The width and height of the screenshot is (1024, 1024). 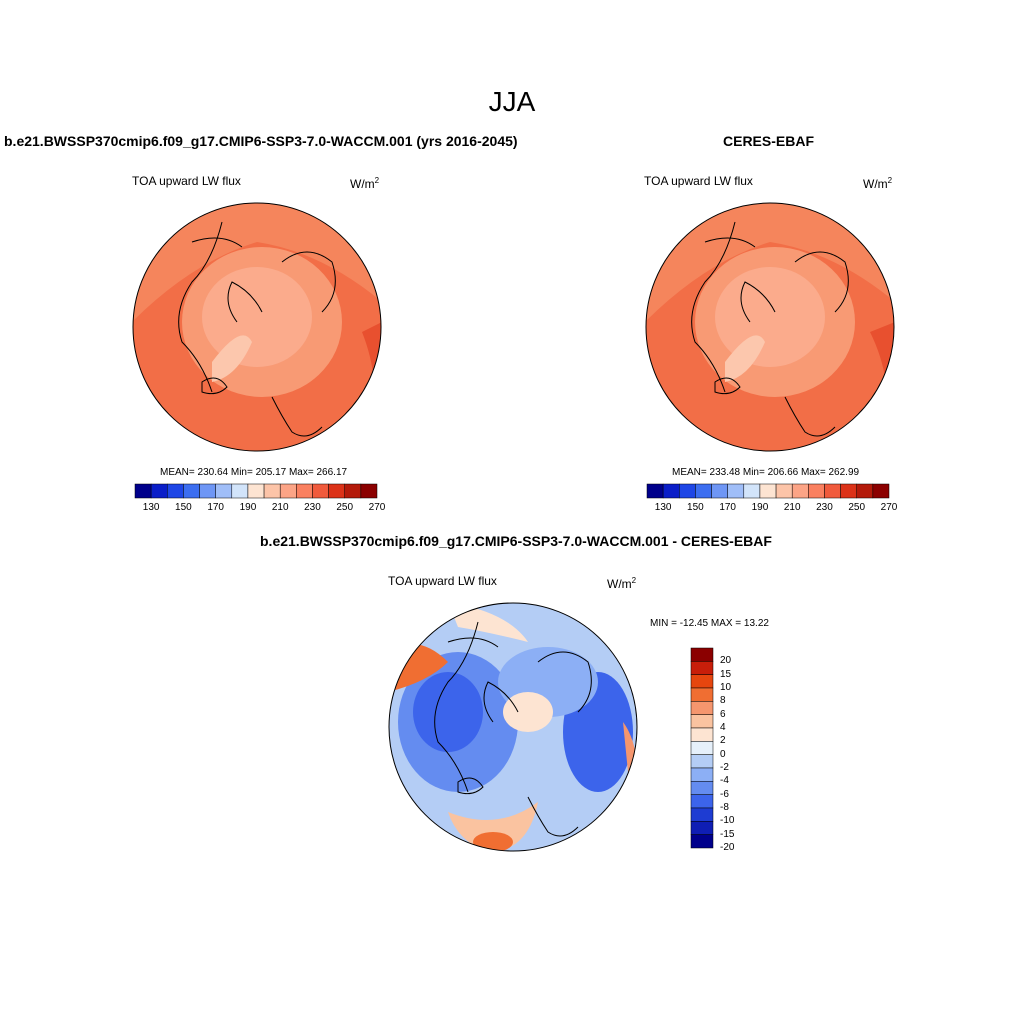 What do you see at coordinates (622, 583) in the screenshot?
I see `panel-3-units: W/m2` at bounding box center [622, 583].